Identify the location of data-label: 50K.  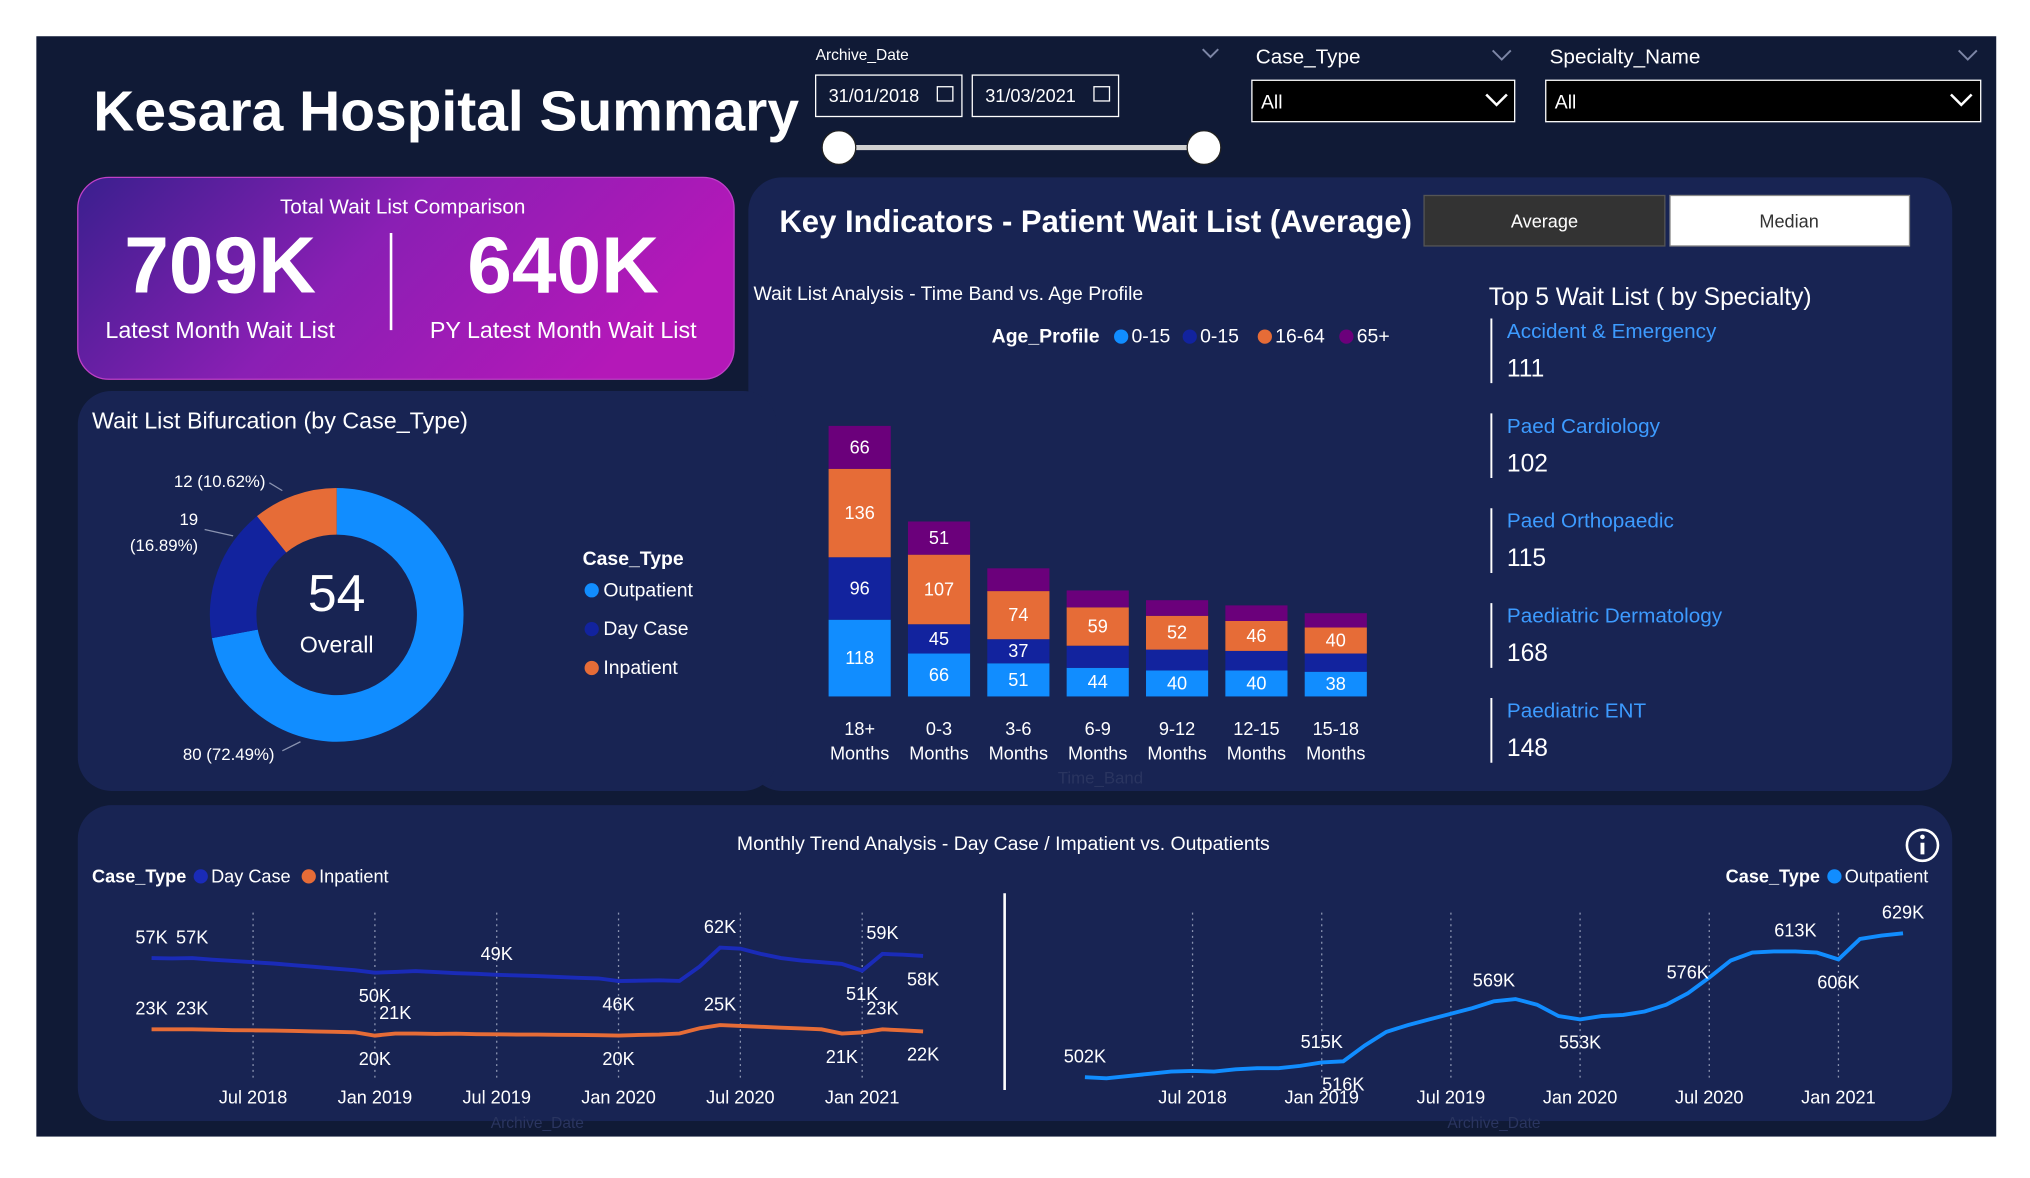
(375, 996).